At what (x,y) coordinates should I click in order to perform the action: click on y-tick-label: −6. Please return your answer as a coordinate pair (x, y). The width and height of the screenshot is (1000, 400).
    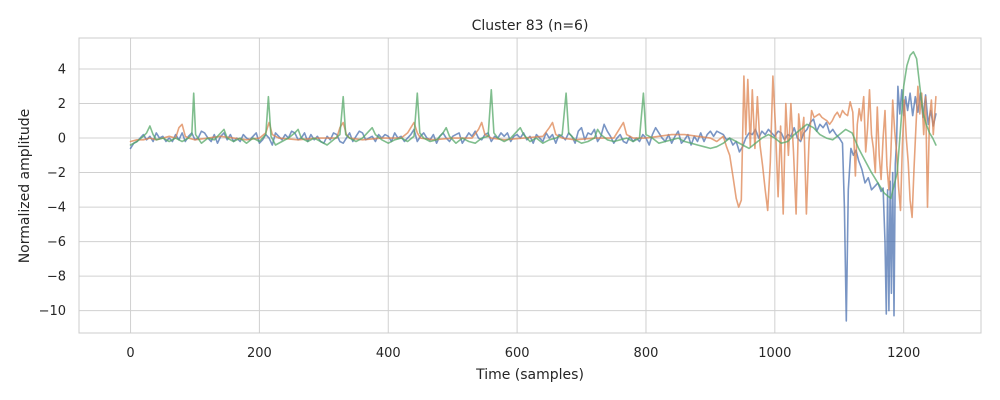
    Looking at the image, I should click on (56, 242).